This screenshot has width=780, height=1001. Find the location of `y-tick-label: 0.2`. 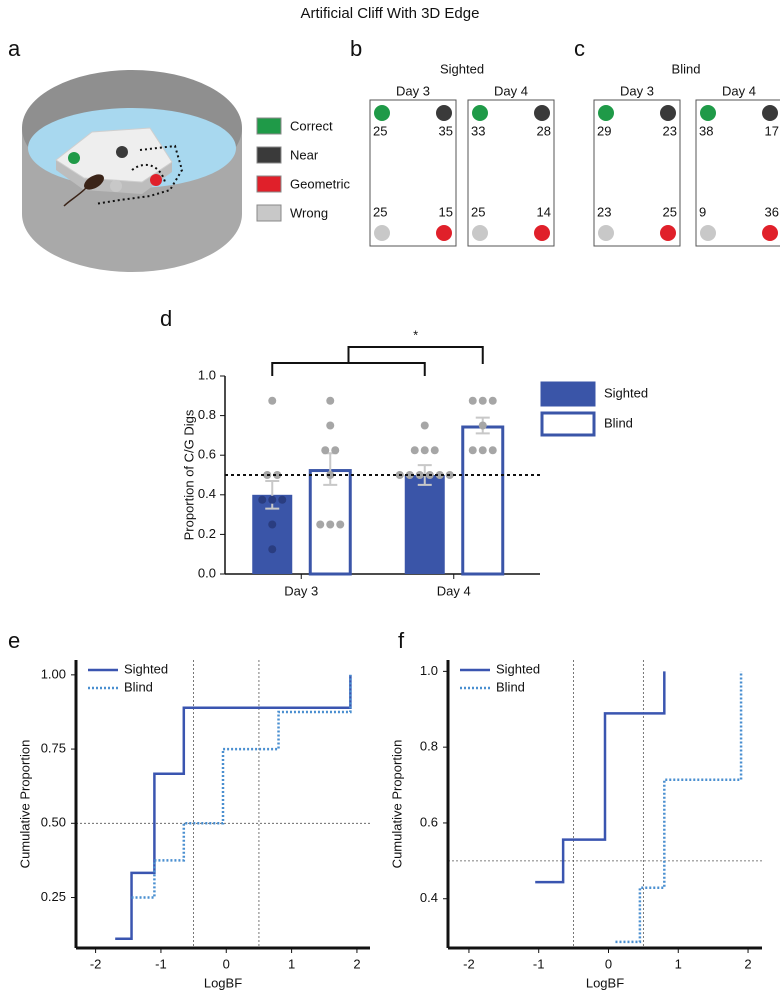

y-tick-label: 0.2 is located at coordinates (207, 533).